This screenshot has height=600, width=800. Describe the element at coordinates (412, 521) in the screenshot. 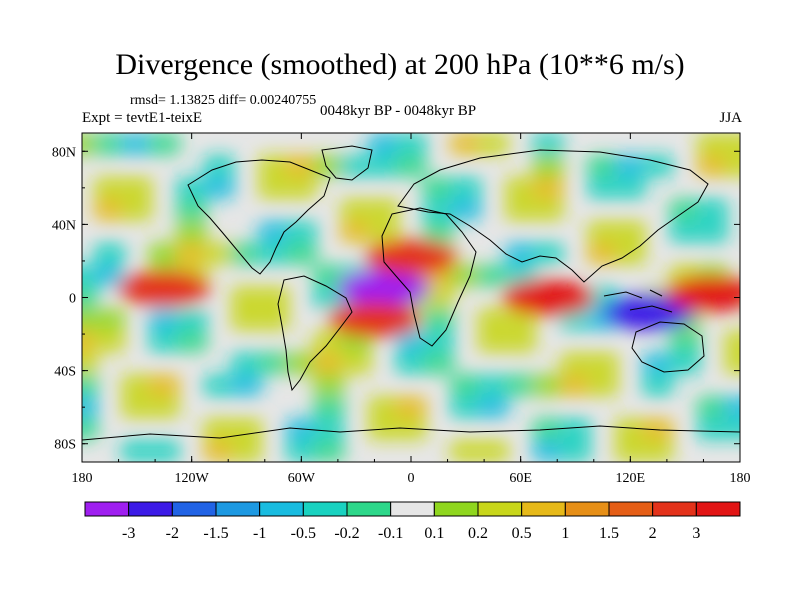

I see `colorbar: -3 -2 -1.5 -1 -0.5 -0.2 -0.1 0.1 0.2 0.5 1 1.5 2 3` at that location.